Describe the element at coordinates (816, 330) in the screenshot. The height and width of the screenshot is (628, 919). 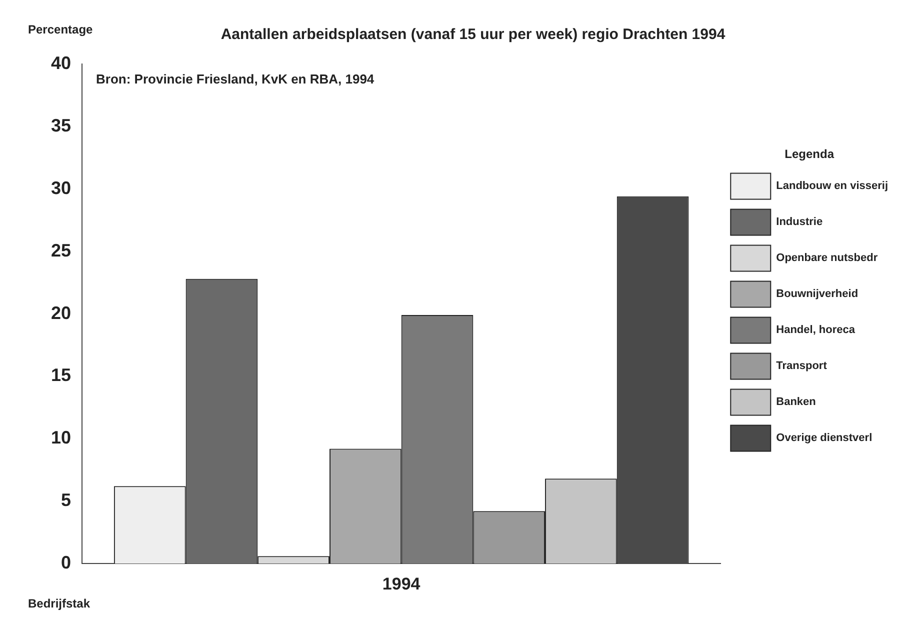
I see `legend-label: Handel, horeca` at that location.